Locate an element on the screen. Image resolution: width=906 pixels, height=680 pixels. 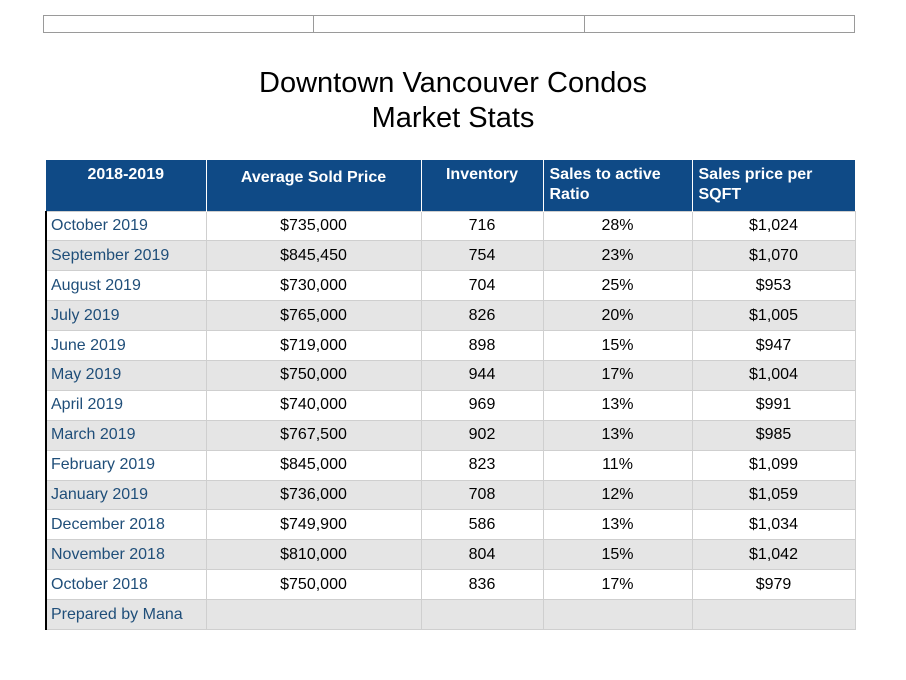
price-per-sqft-cell: $1,005 is located at coordinates (773, 316).